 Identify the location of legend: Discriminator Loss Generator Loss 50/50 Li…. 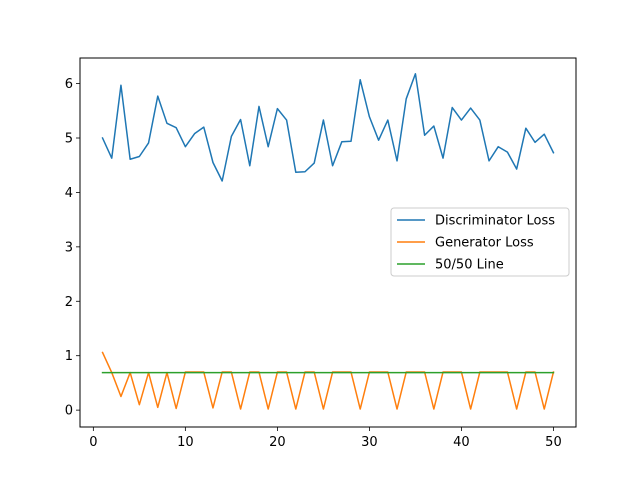
(480, 242).